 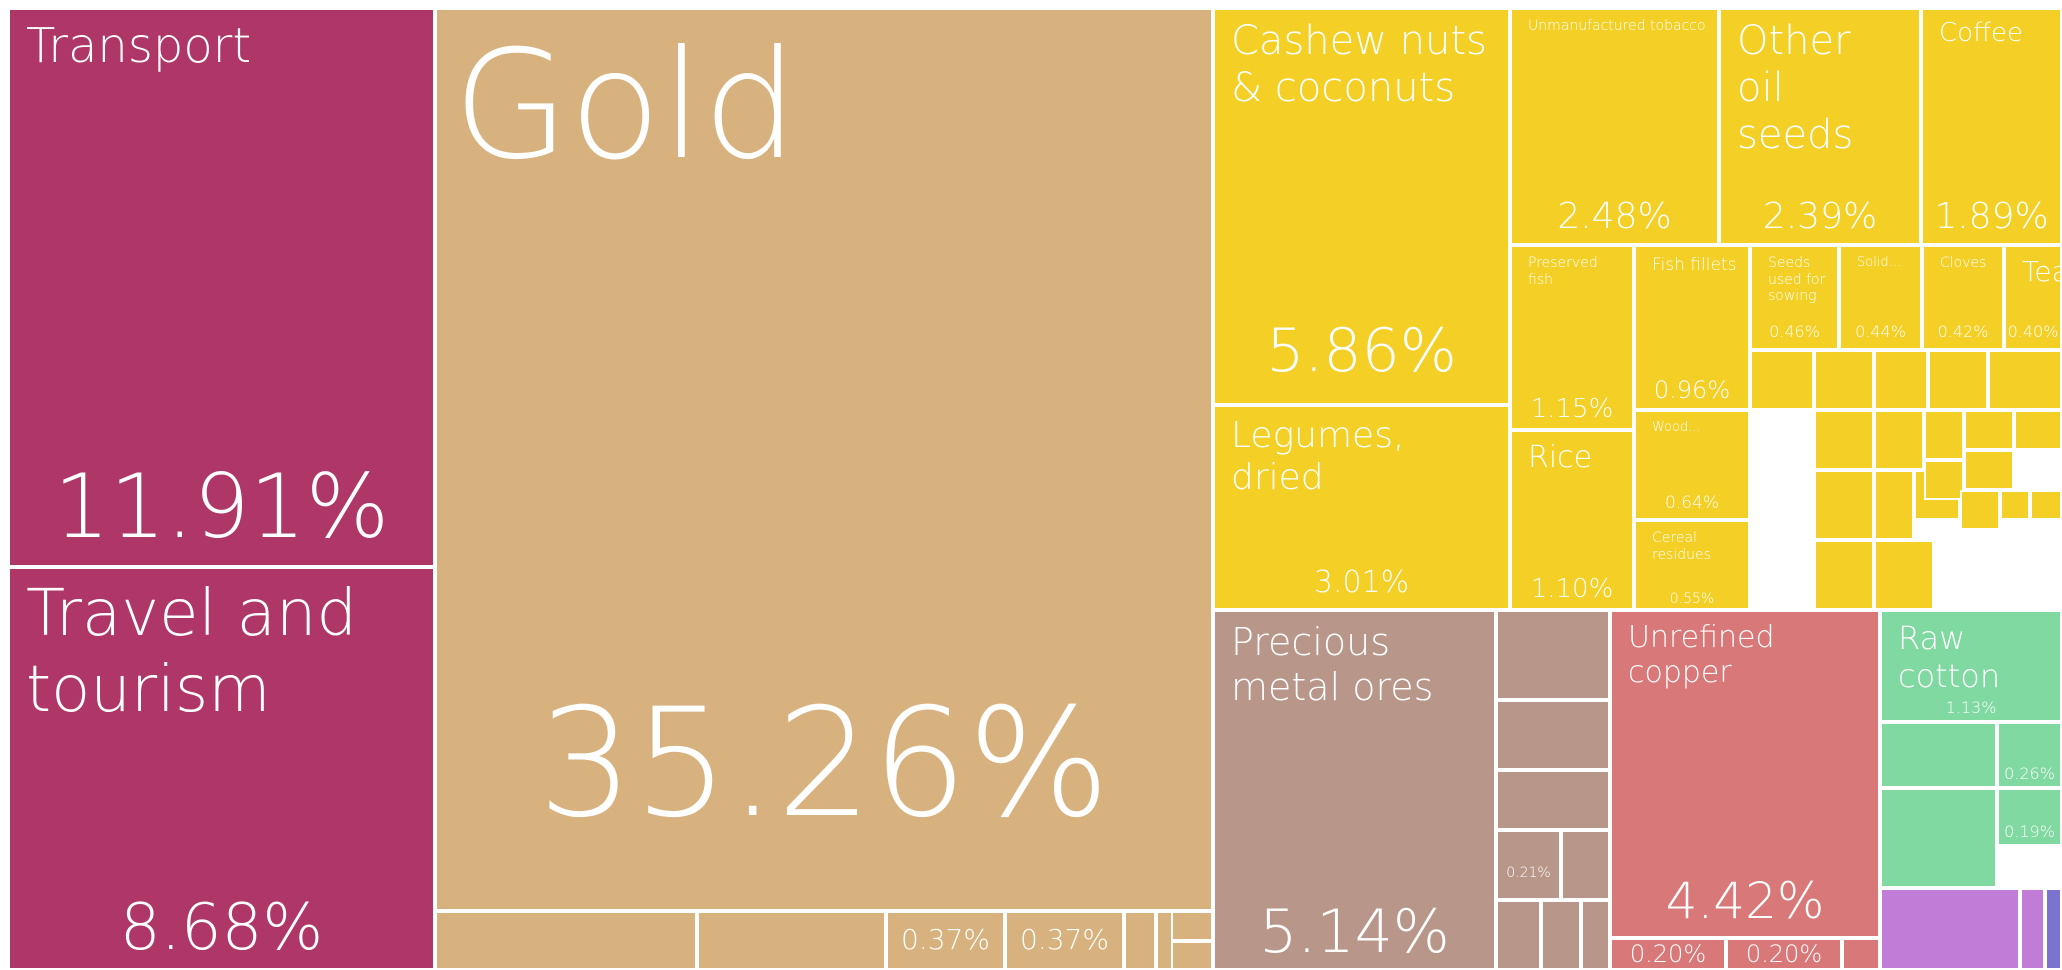 What do you see at coordinates (1949, 657) in the screenshot?
I see `tile-label: Raw cotton` at bounding box center [1949, 657].